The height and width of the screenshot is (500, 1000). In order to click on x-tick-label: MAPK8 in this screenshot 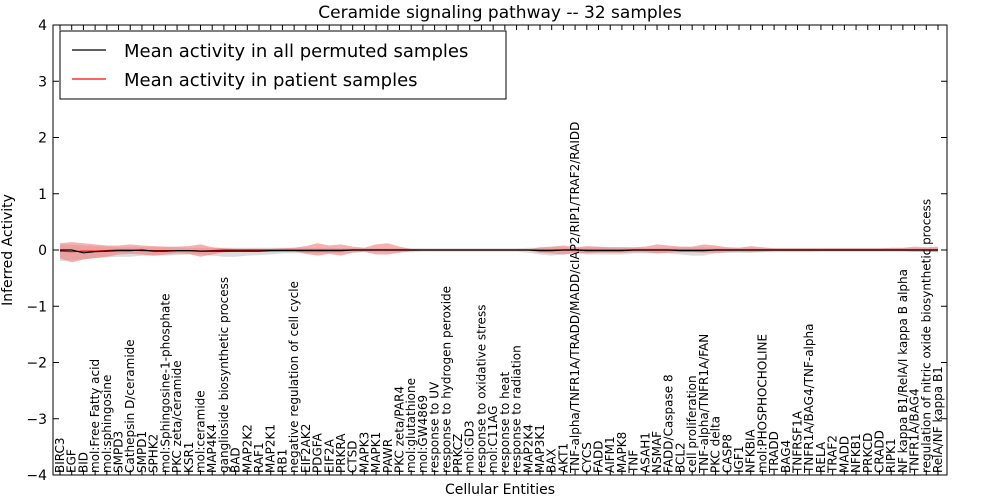, I will do `click(622, 452)`.